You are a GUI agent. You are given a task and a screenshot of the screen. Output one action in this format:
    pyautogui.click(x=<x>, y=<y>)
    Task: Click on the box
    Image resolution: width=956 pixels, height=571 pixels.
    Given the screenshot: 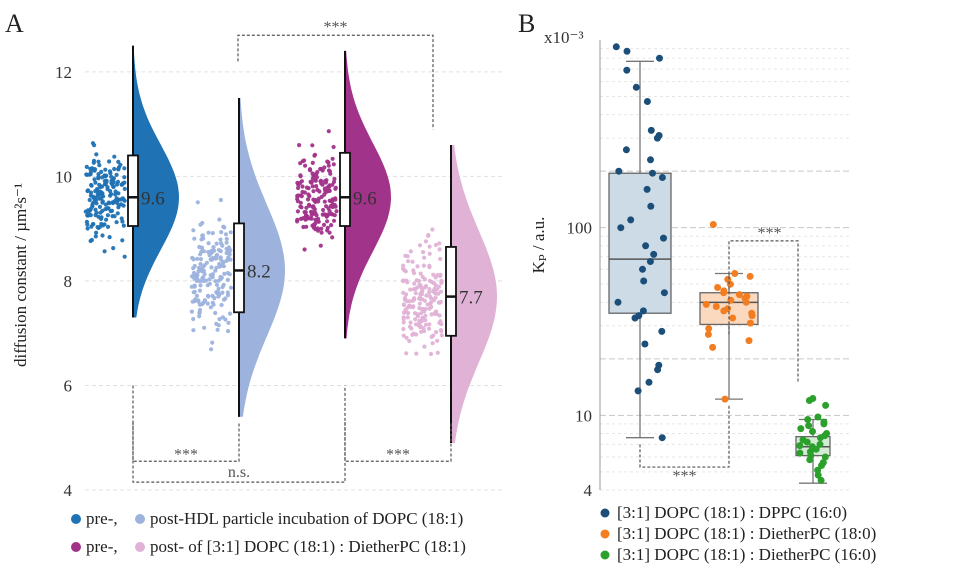 What is the action you would take?
    pyautogui.click(x=640, y=243)
    